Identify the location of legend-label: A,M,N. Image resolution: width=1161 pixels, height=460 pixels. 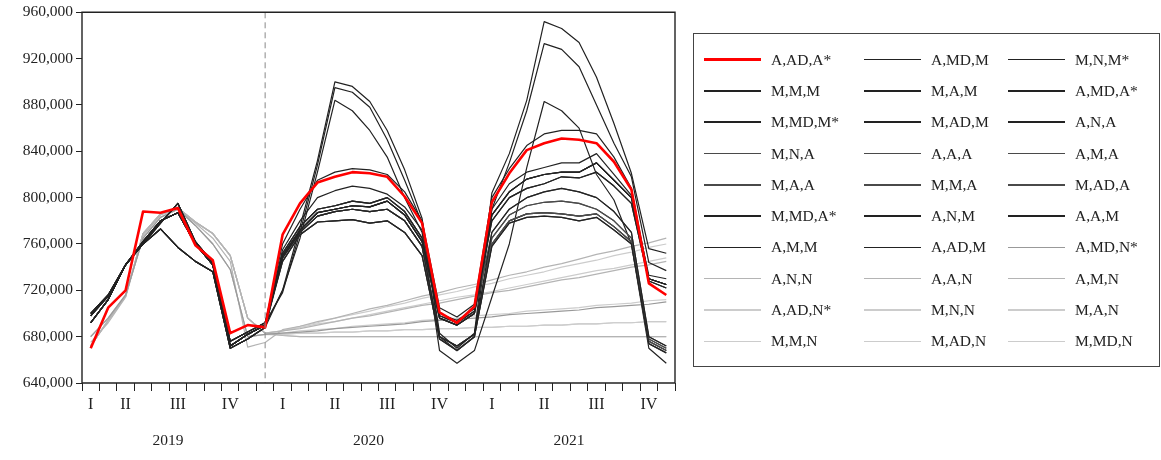
(1097, 278).